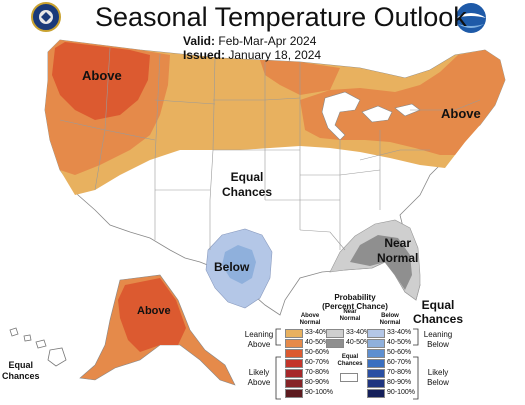  Describe the element at coordinates (399, 332) in the screenshot. I see `legend-below-range-label: 33-40%` at that location.